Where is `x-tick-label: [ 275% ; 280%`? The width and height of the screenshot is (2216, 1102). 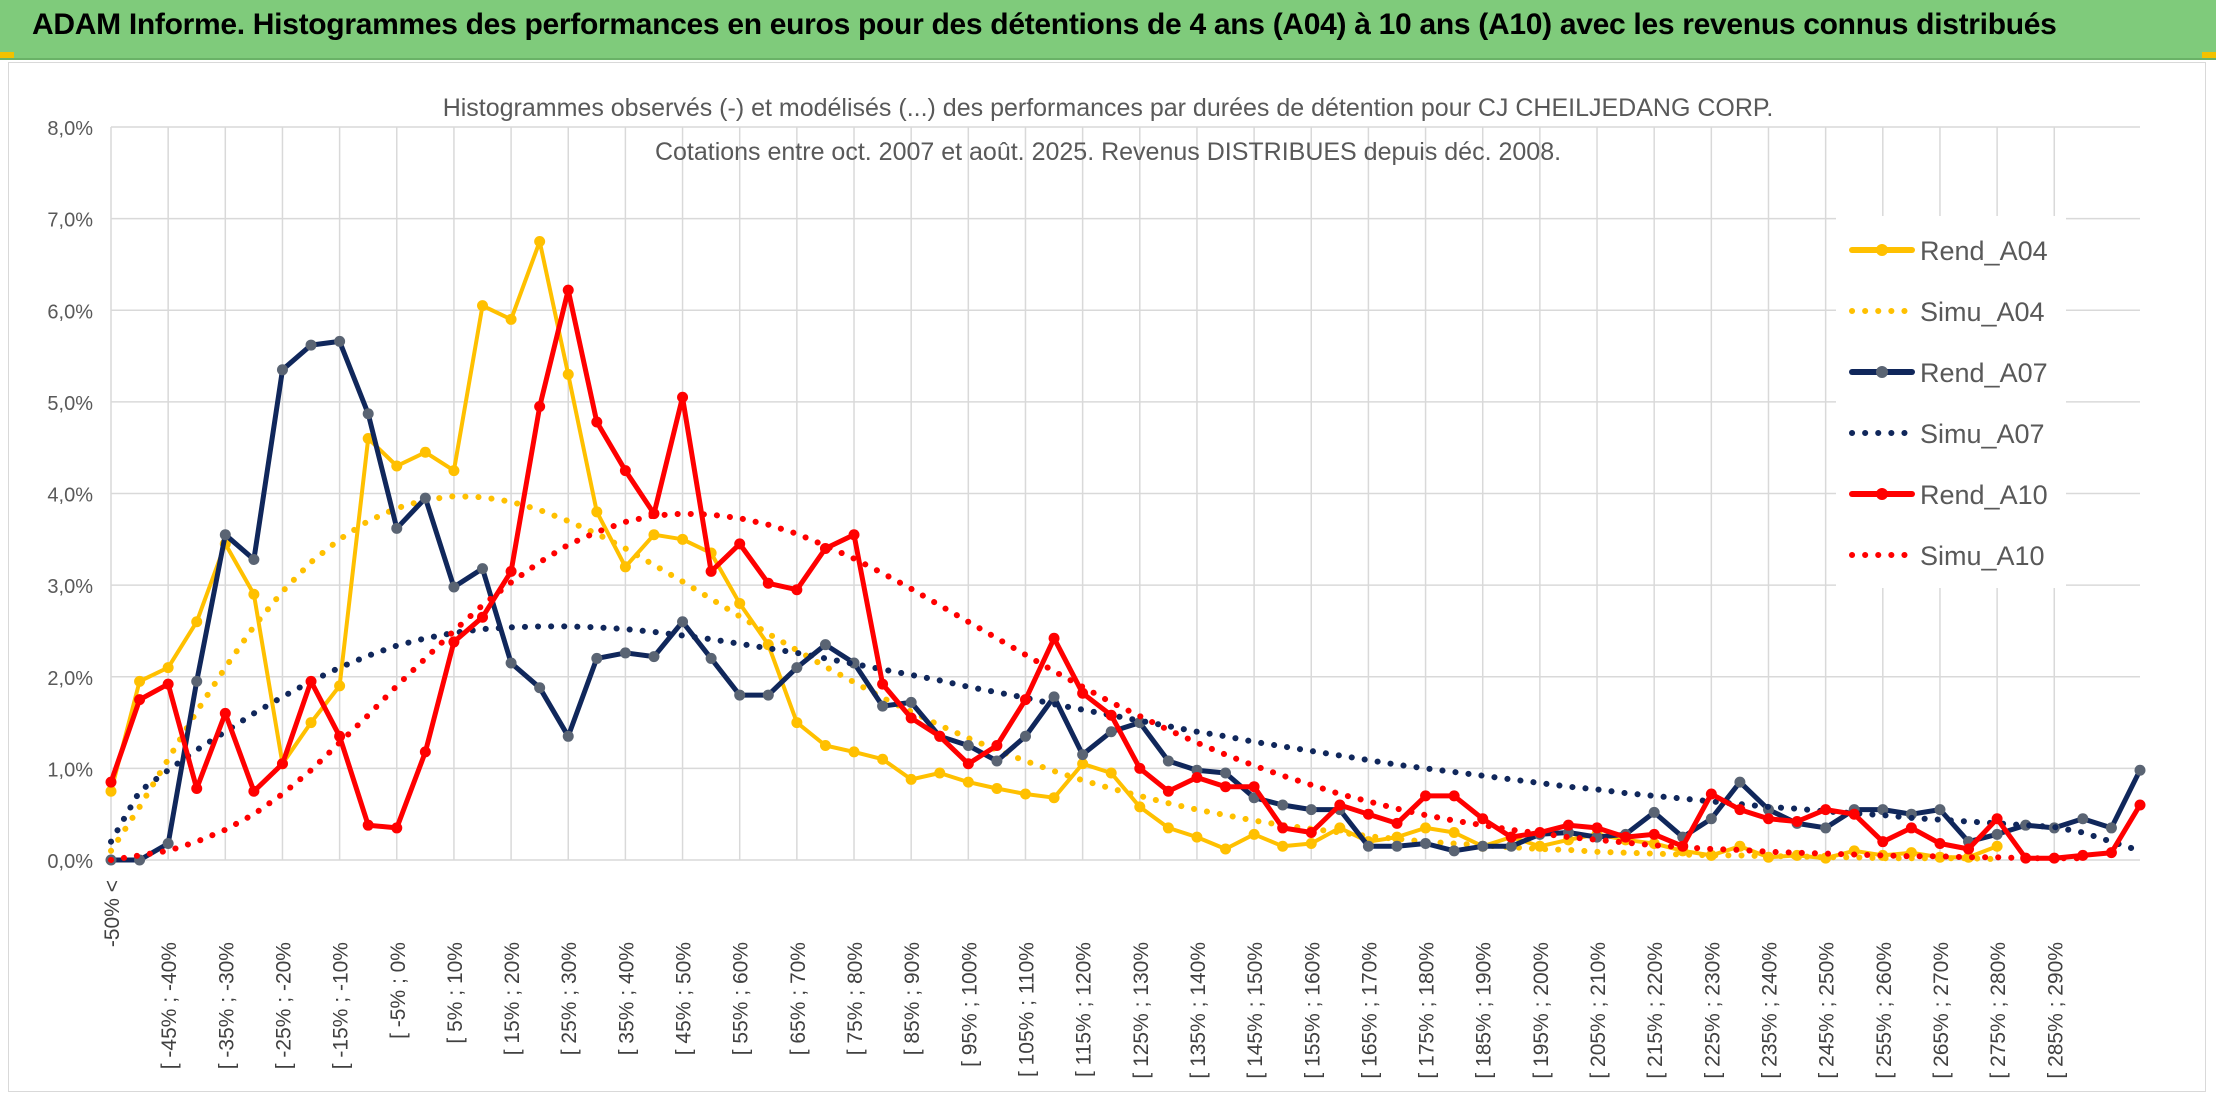 x-tick-label: [ 275% ; 280% is located at coordinates (1998, 1010).